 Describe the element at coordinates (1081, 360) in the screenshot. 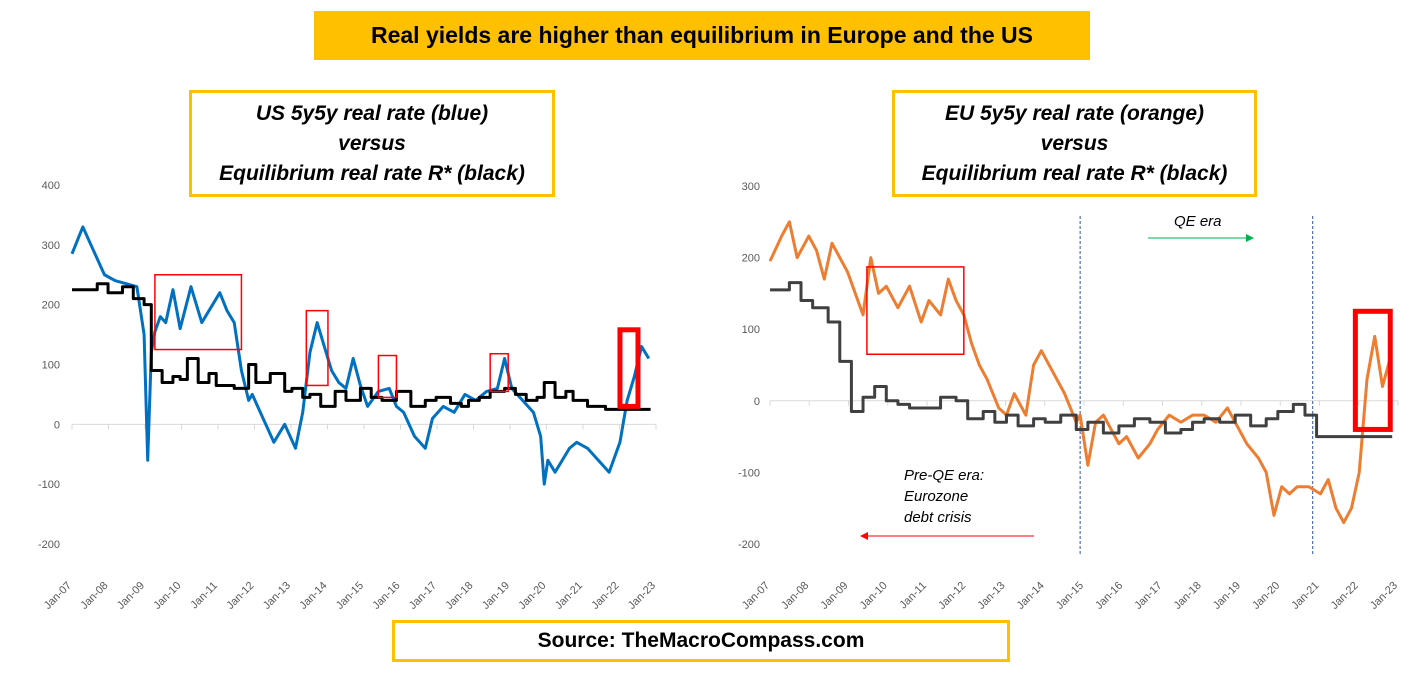

I see `eu-equilibrium-series-line` at that location.